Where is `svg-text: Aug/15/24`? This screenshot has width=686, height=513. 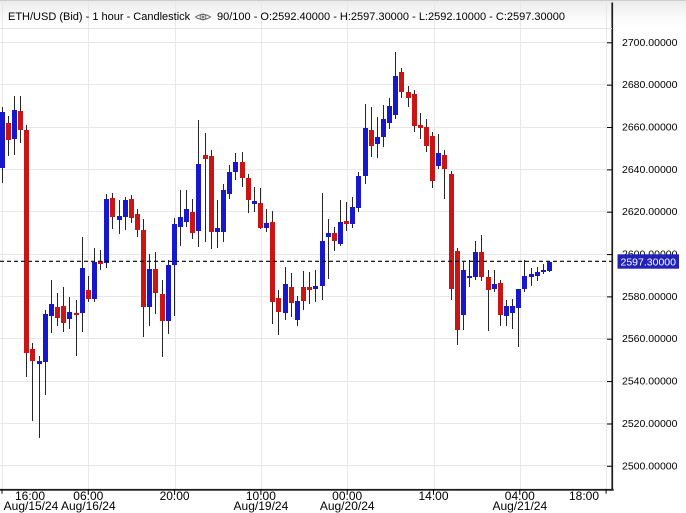
svg-text: Aug/15/24 is located at coordinates (31, 506).